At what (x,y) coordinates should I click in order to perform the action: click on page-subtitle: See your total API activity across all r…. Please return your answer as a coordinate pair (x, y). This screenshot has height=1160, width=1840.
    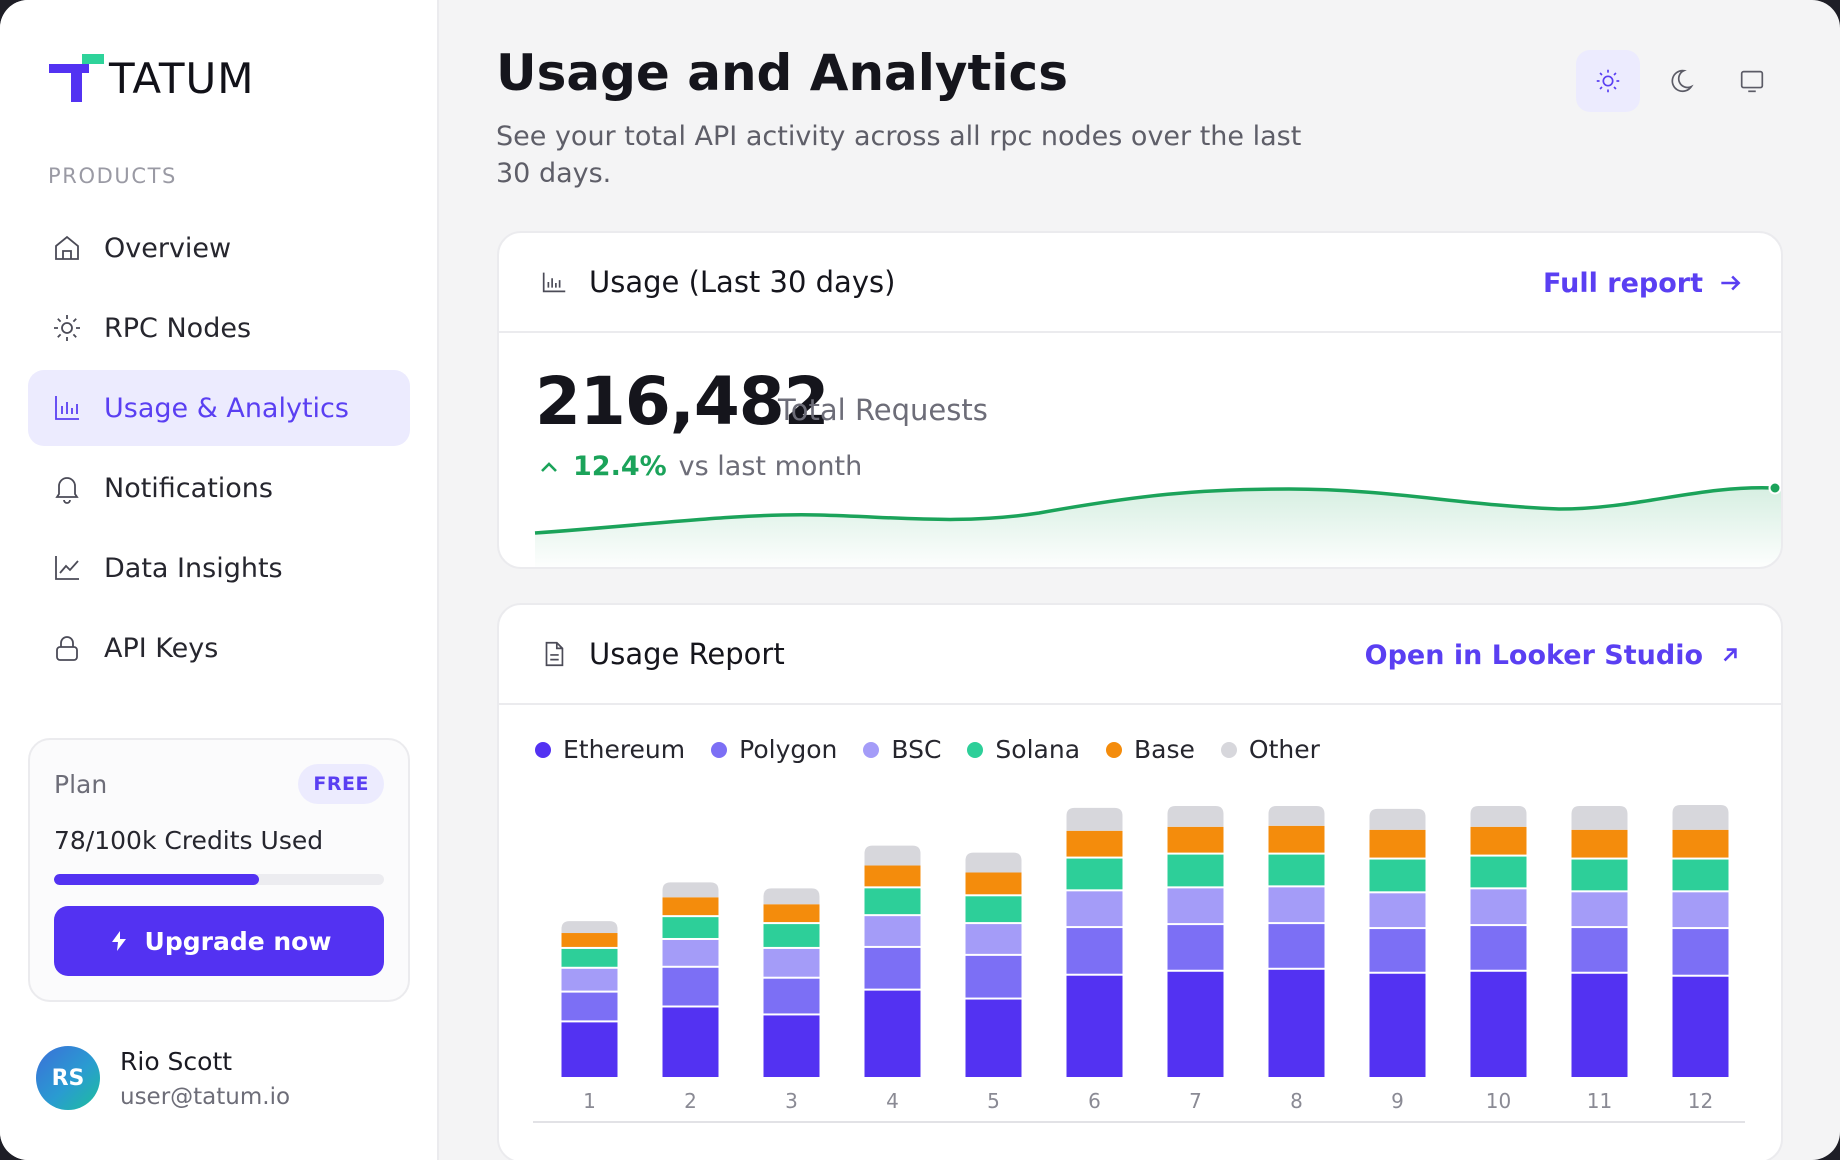
    Looking at the image, I should click on (899, 155).